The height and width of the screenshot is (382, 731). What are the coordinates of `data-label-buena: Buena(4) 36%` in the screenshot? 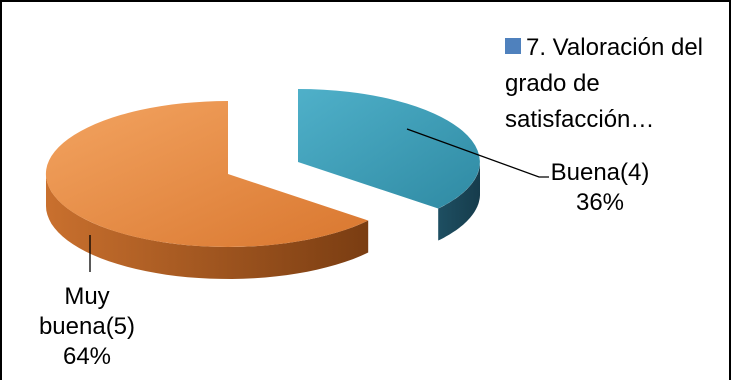 It's located at (600, 187).